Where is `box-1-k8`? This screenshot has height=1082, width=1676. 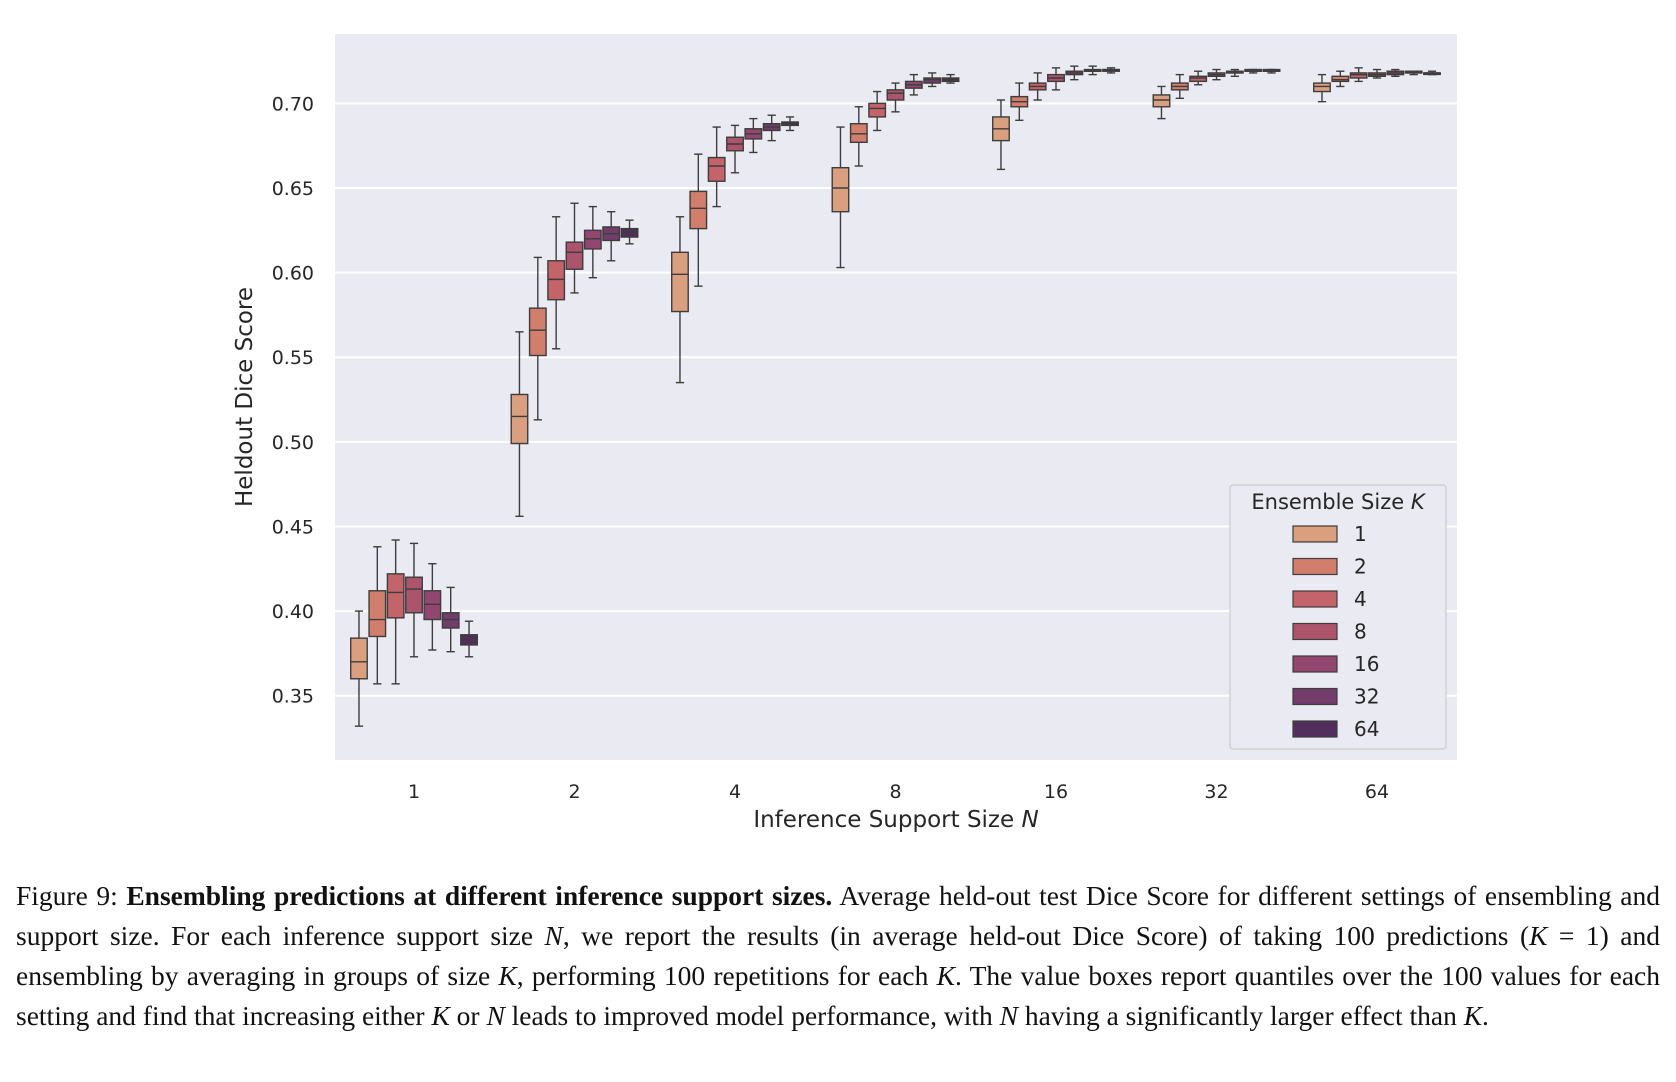 box-1-k8 is located at coordinates (414, 600).